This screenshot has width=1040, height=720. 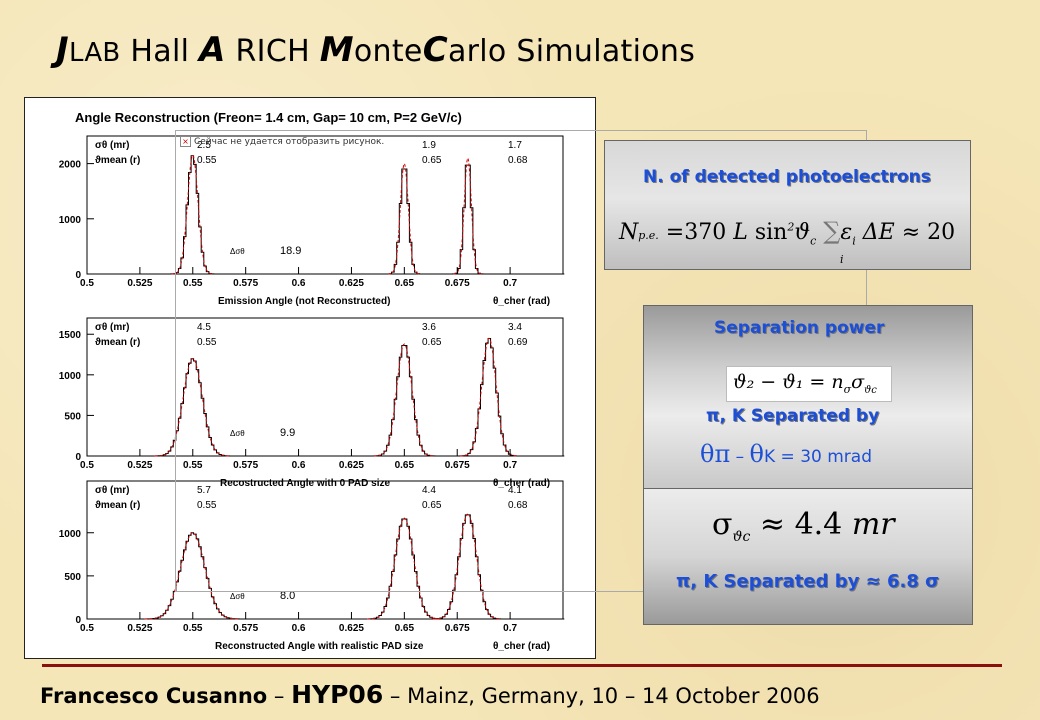 What do you see at coordinates (72, 416) in the screenshot?
I see `y-tick-label: 500` at bounding box center [72, 416].